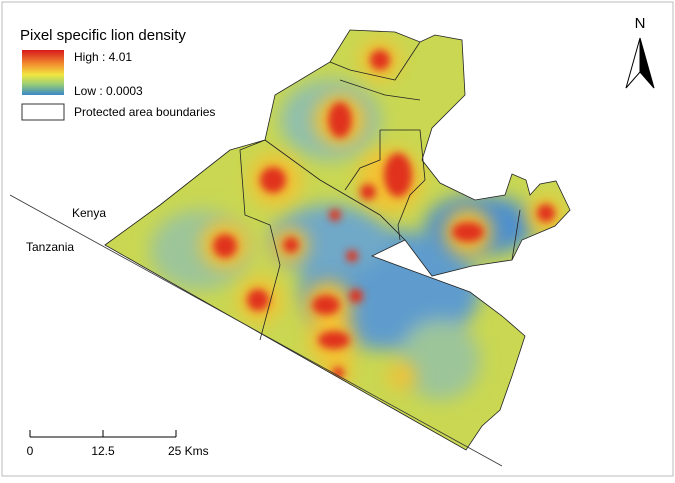 Image resolution: width=675 pixels, height=483 pixels. I want to click on country-label: Kenya, so click(89, 213).